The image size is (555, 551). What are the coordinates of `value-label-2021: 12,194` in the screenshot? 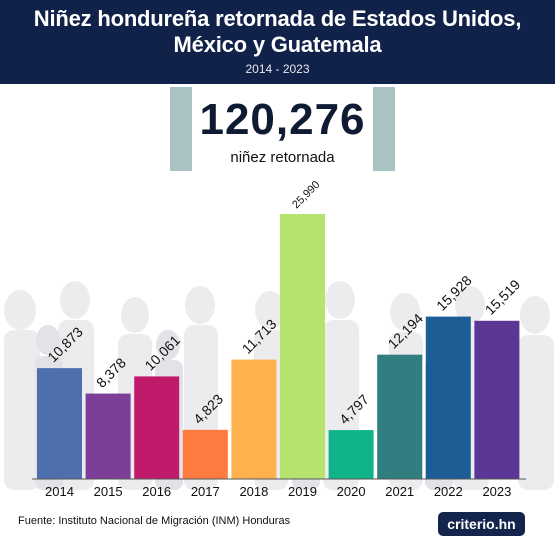 It's located at (406, 331).